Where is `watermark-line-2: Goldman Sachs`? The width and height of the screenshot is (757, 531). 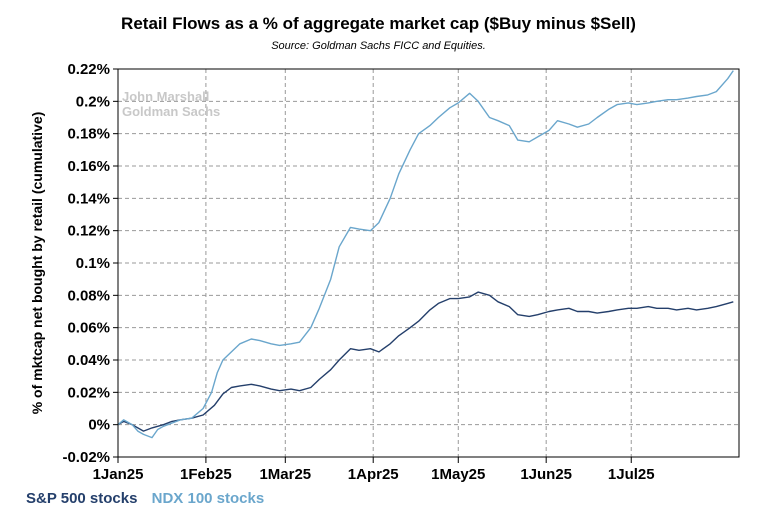 watermark-line-2: Goldman Sachs is located at coordinates (171, 111).